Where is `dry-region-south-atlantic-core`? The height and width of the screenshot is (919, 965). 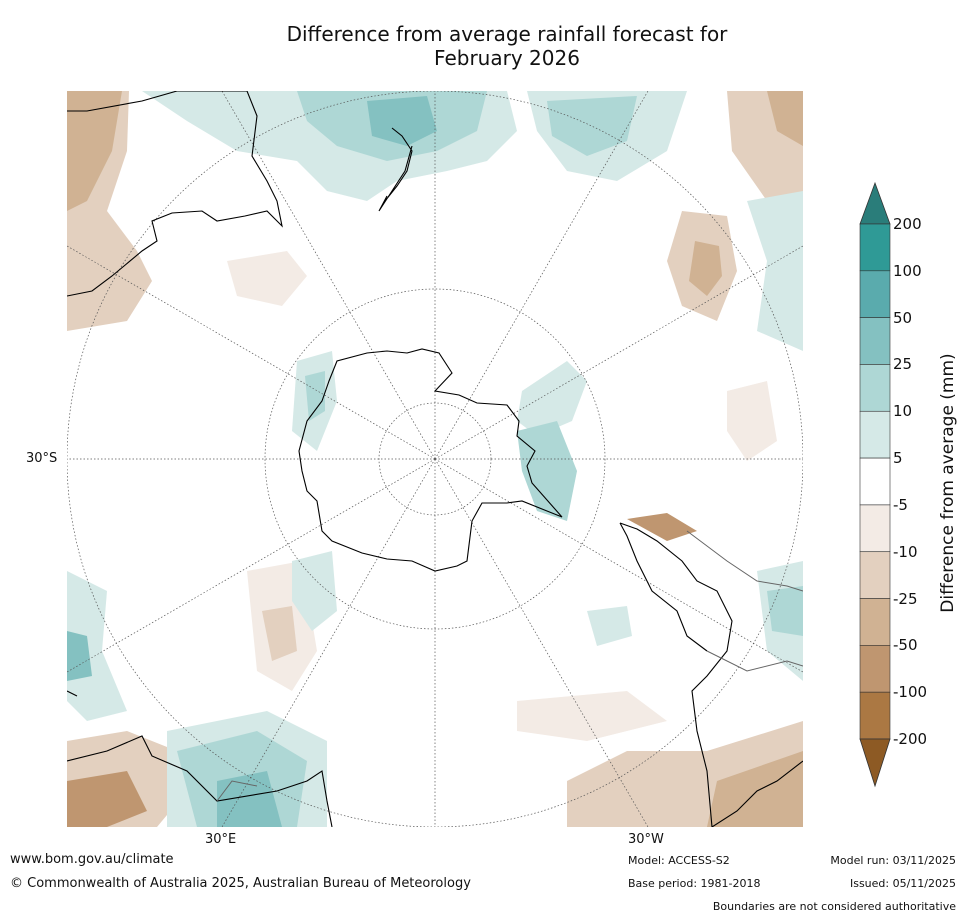
dry-region-south-atlantic-core is located at coordinates (279, 633).